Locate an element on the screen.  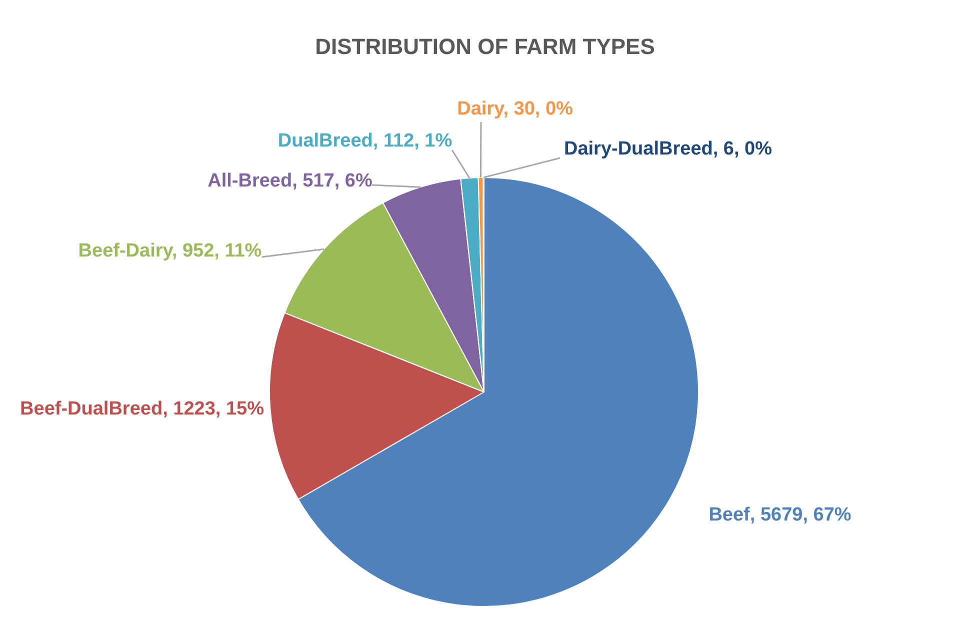
slice-label: Beef, 5679, 67% is located at coordinates (780, 515).